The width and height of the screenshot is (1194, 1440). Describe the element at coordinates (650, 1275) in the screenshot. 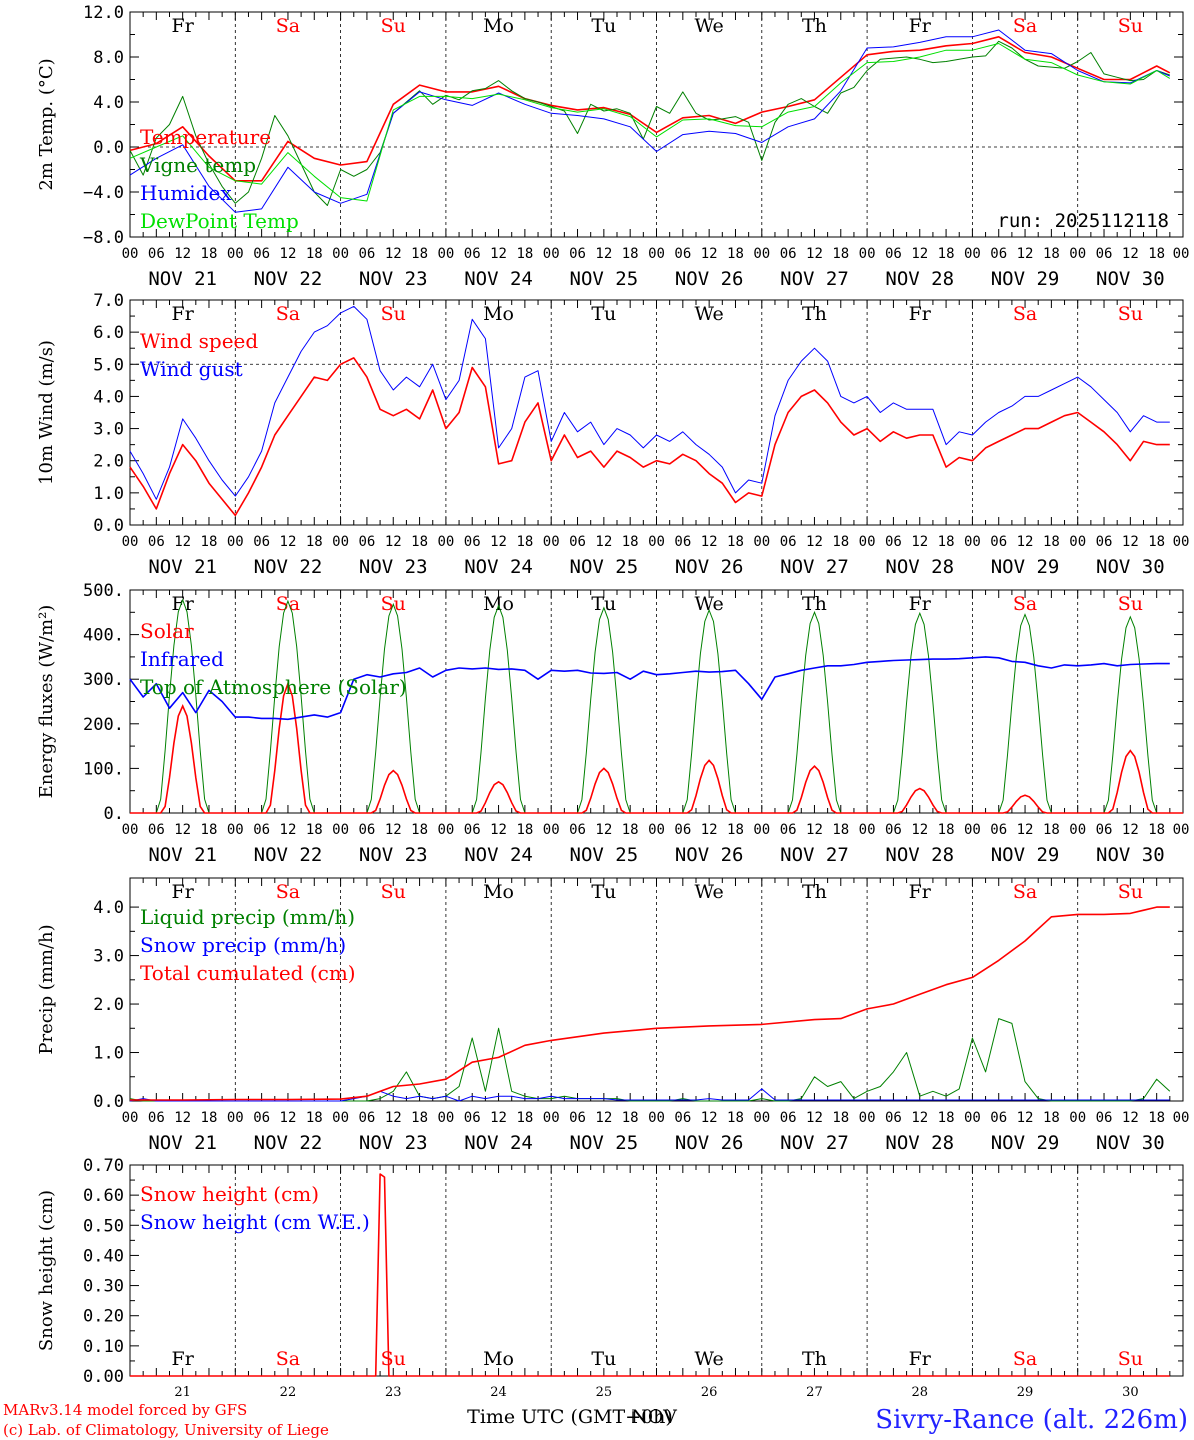

I see `snow-series-snow-height-cm-` at that location.